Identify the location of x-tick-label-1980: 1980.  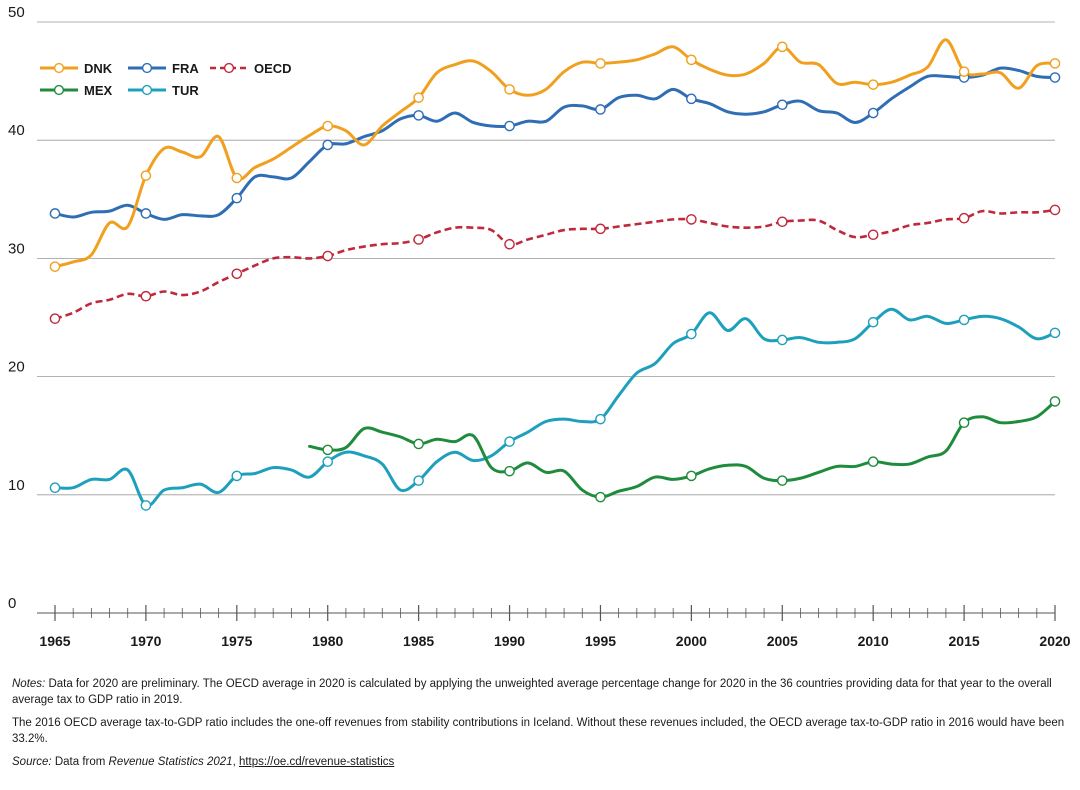
(327, 641).